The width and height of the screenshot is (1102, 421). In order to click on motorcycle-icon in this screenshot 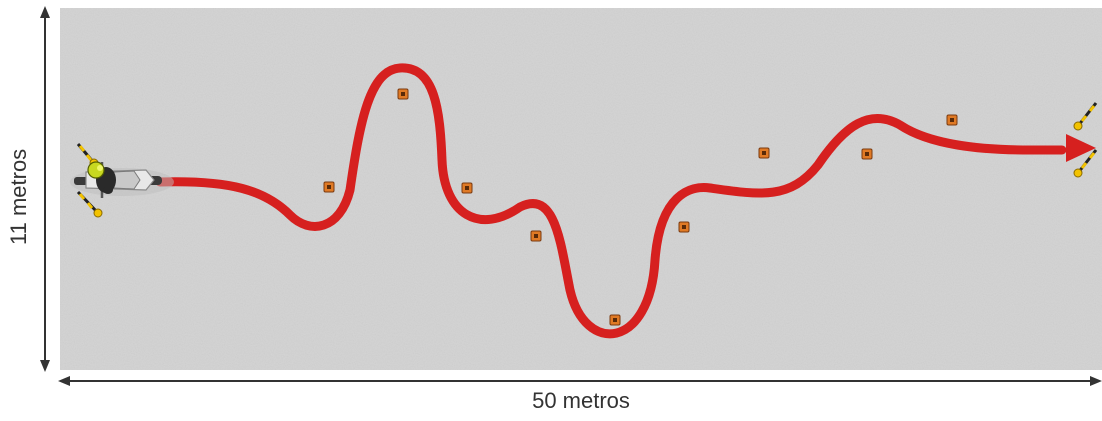, I will do `click(122, 179)`.